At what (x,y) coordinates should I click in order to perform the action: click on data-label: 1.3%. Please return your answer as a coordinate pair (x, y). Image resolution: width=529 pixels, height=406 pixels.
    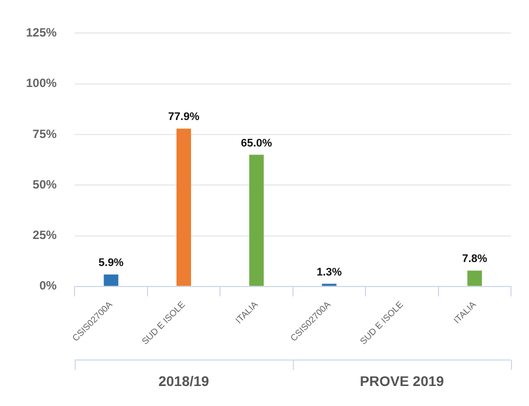
    Looking at the image, I should click on (329, 272).